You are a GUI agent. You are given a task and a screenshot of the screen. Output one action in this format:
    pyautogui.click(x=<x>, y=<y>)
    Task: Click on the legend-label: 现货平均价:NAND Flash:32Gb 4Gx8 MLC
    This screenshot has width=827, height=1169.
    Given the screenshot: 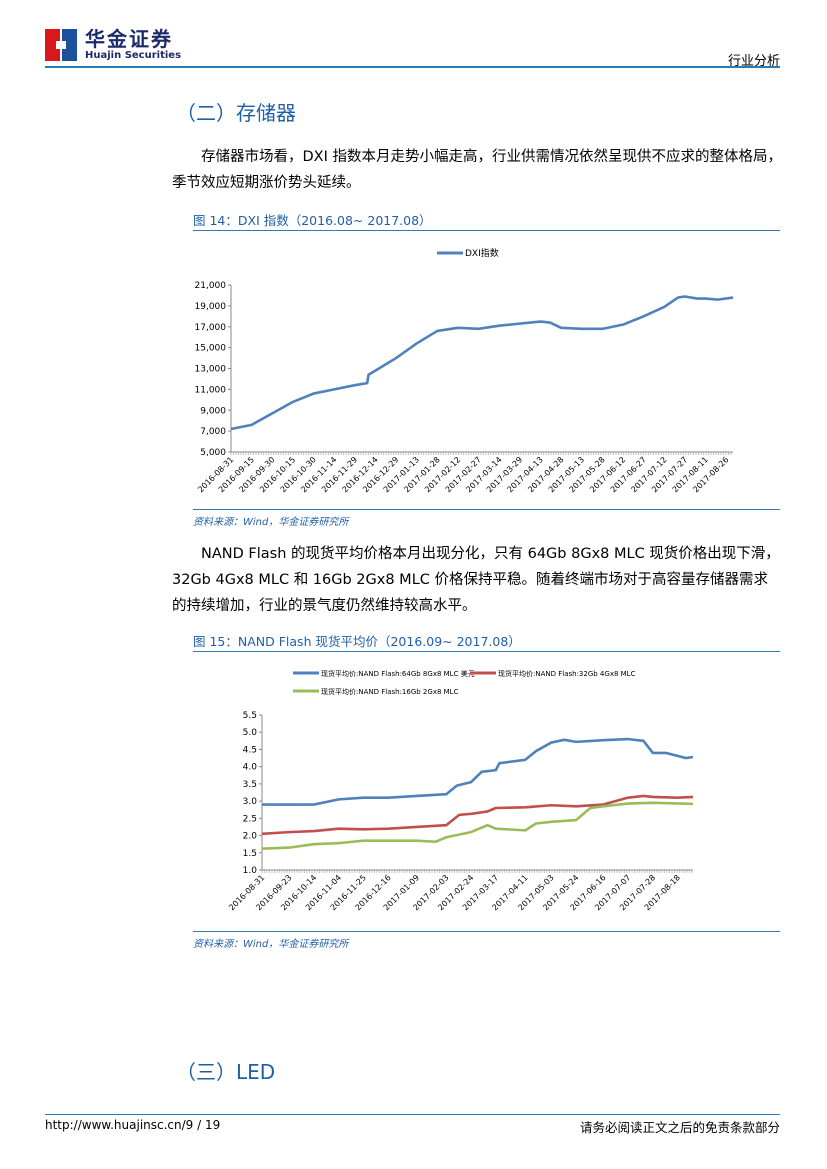 What is the action you would take?
    pyautogui.click(x=567, y=673)
    